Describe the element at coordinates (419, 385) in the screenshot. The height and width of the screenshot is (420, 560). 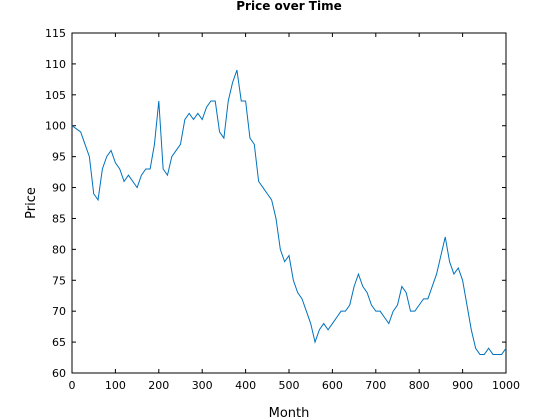
I see `x-tick-label: 800` at that location.